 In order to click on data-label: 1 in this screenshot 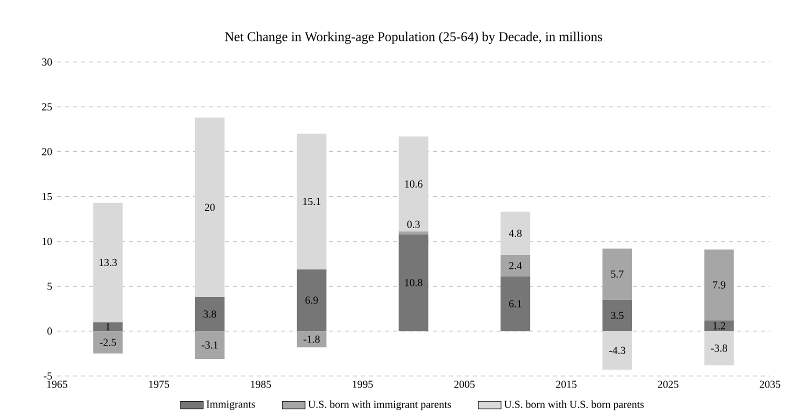, I will do `click(108, 326)`.